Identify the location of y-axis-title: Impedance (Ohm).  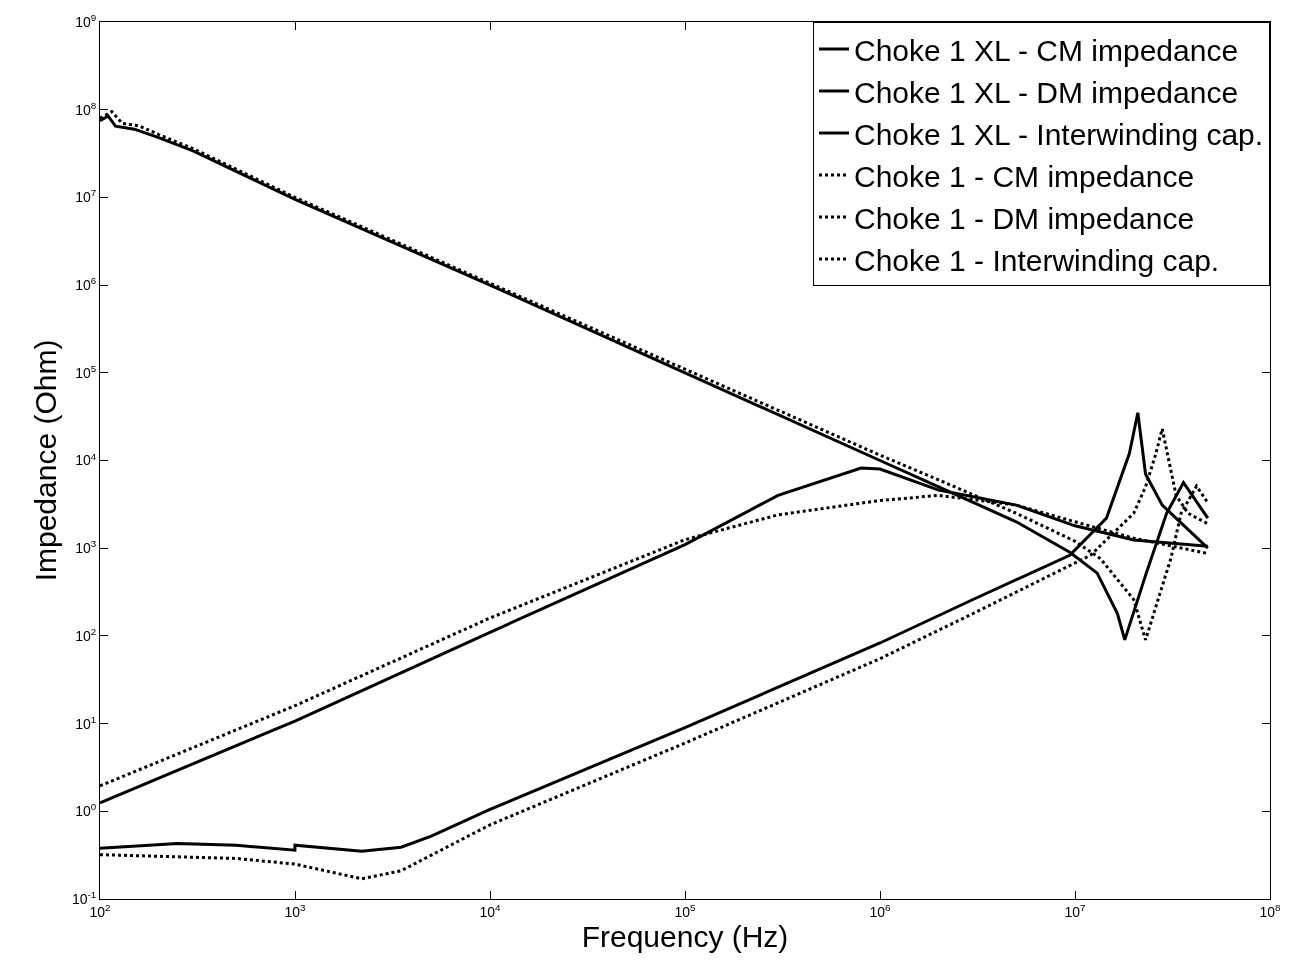
(45, 460).